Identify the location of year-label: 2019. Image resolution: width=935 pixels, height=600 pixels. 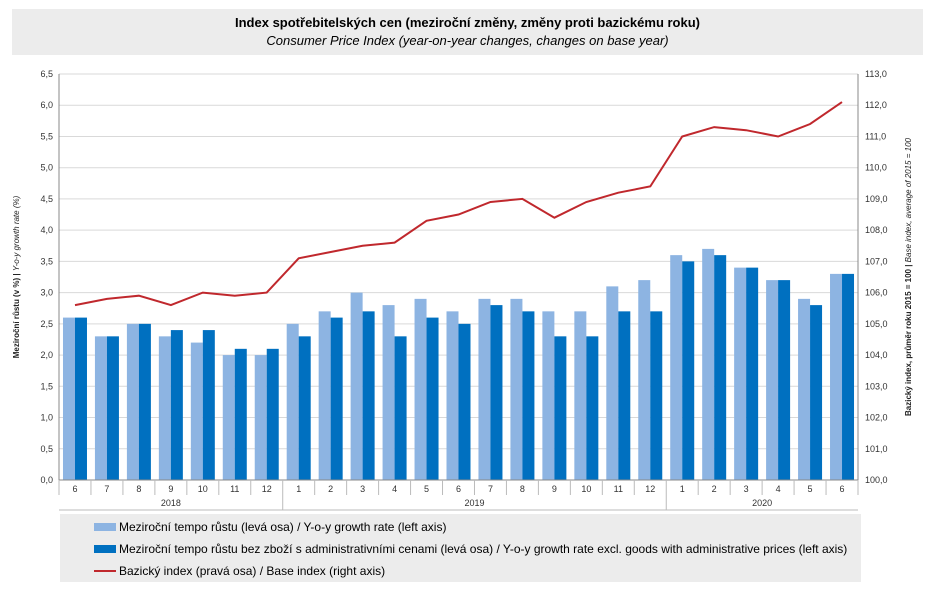
(474, 503).